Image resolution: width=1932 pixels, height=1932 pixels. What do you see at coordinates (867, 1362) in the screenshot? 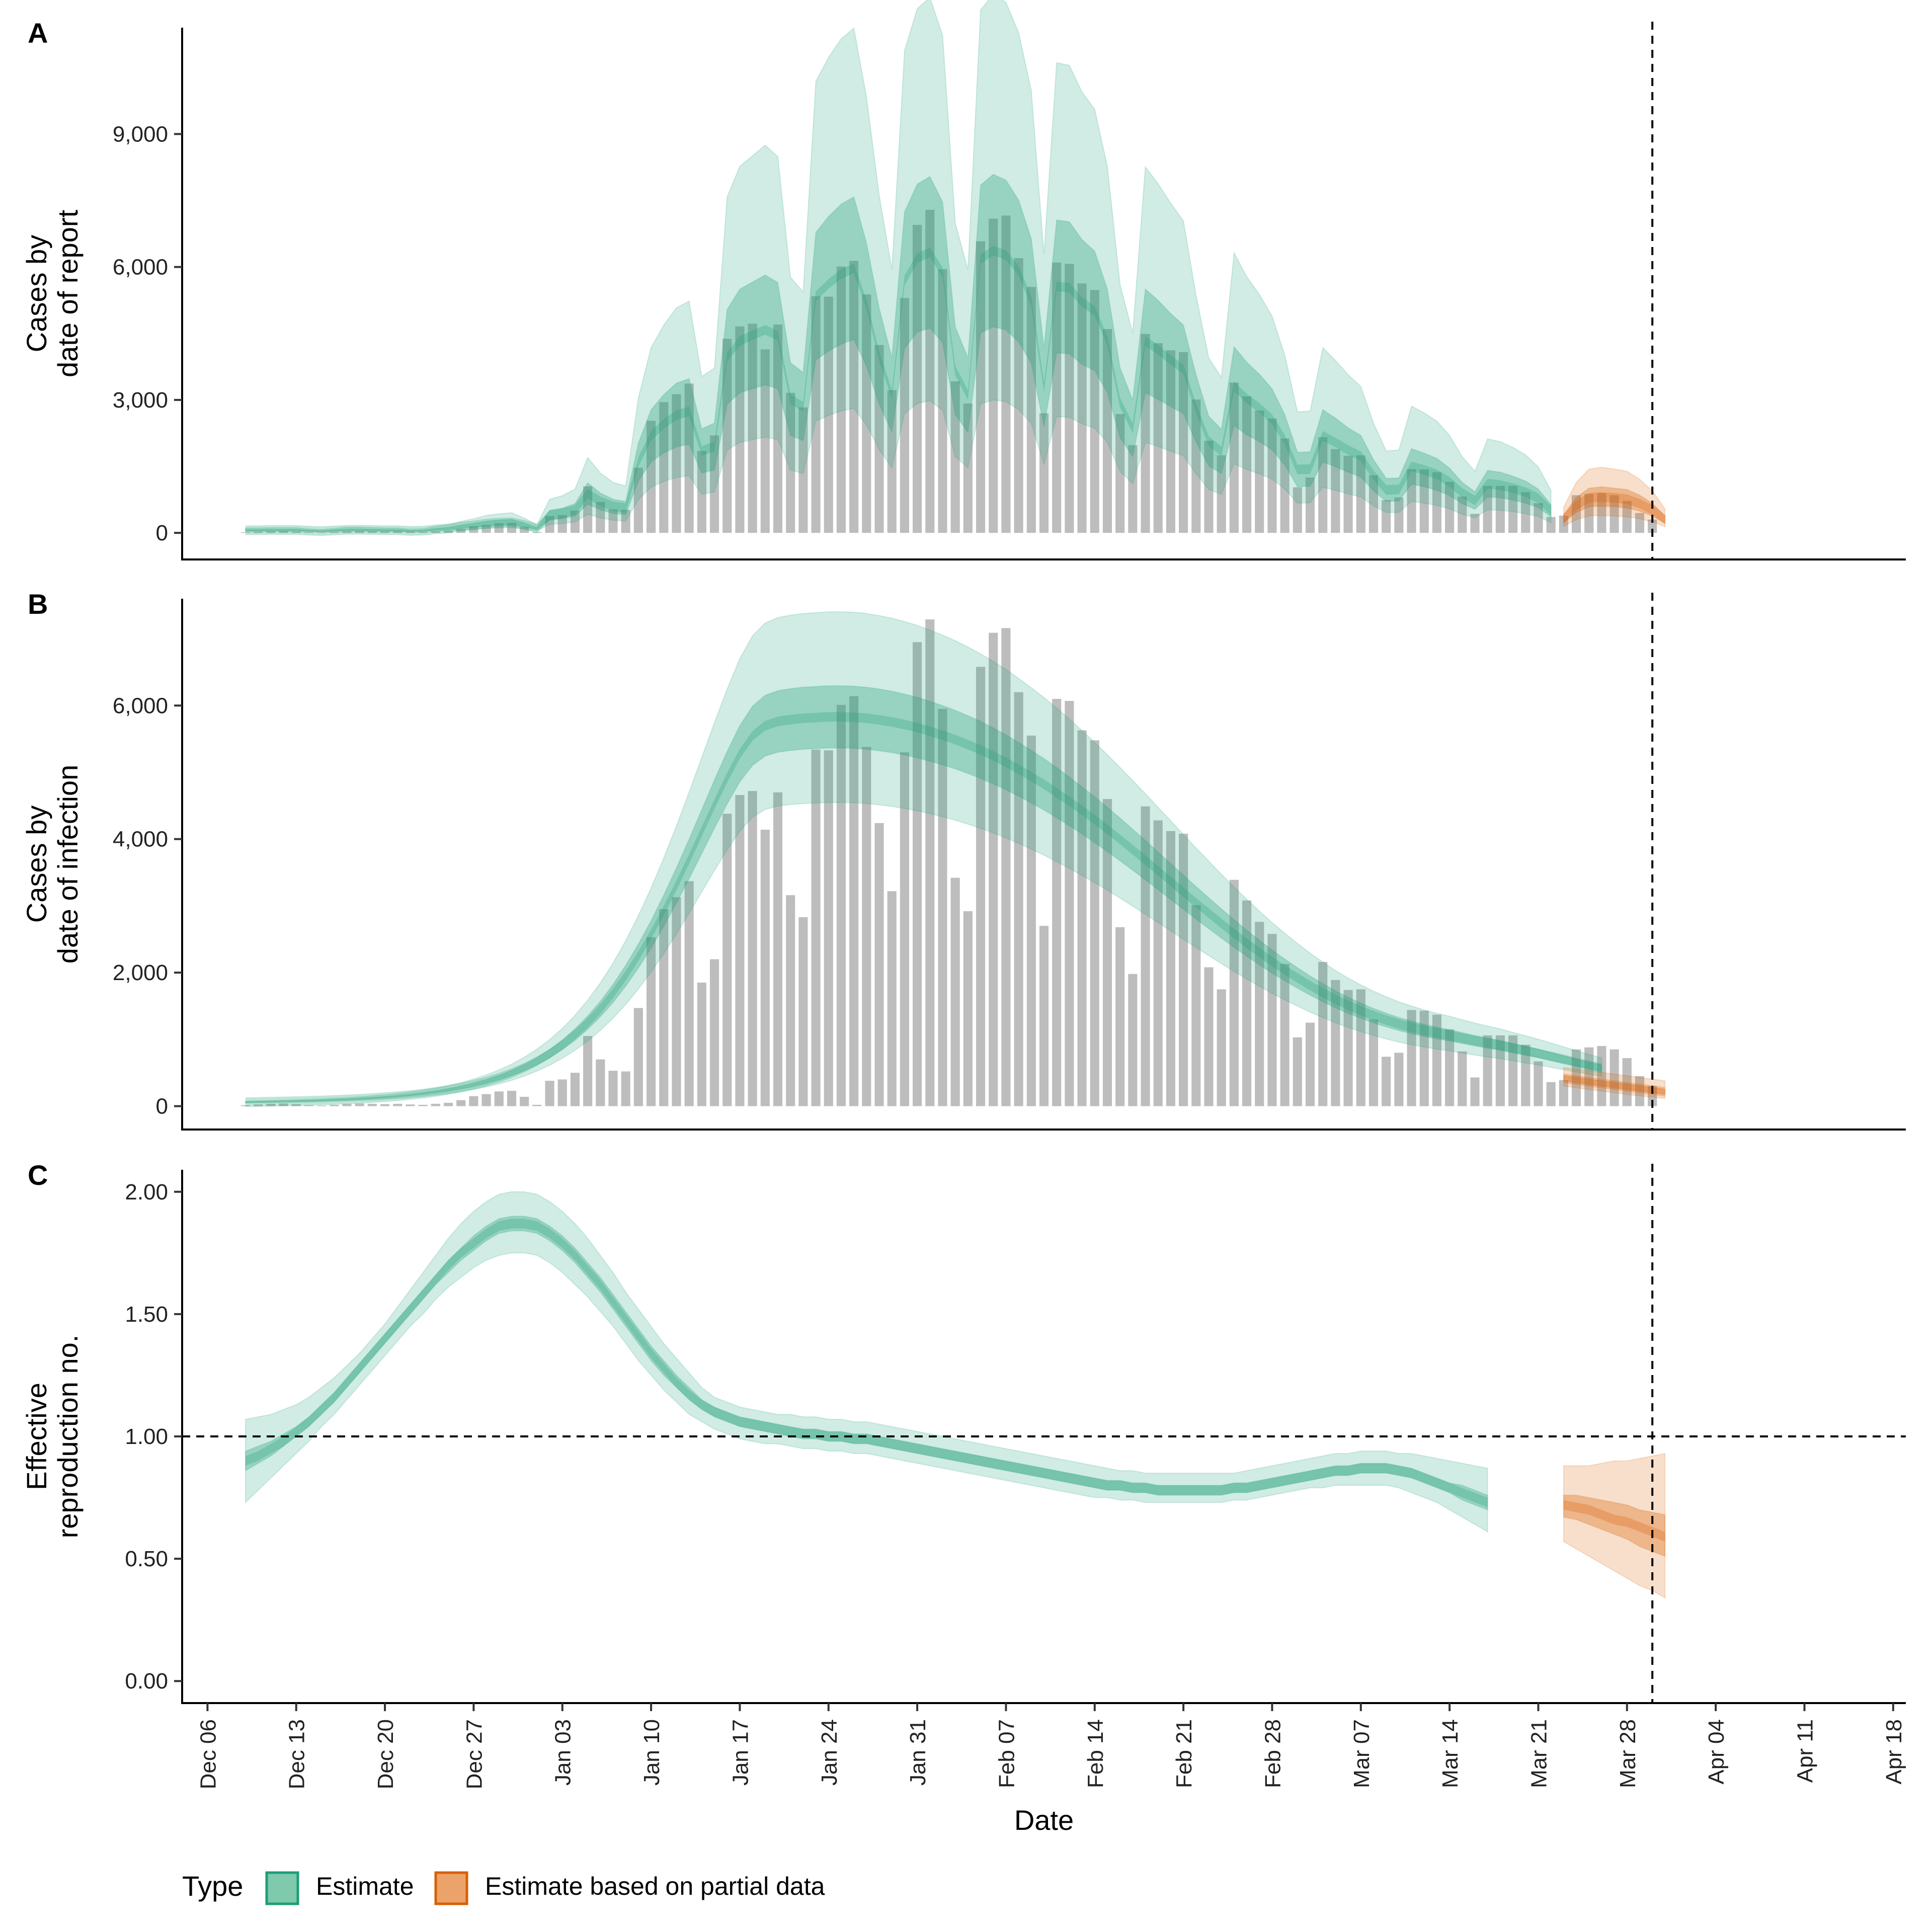
I see `estimate-90-interval` at bounding box center [867, 1362].